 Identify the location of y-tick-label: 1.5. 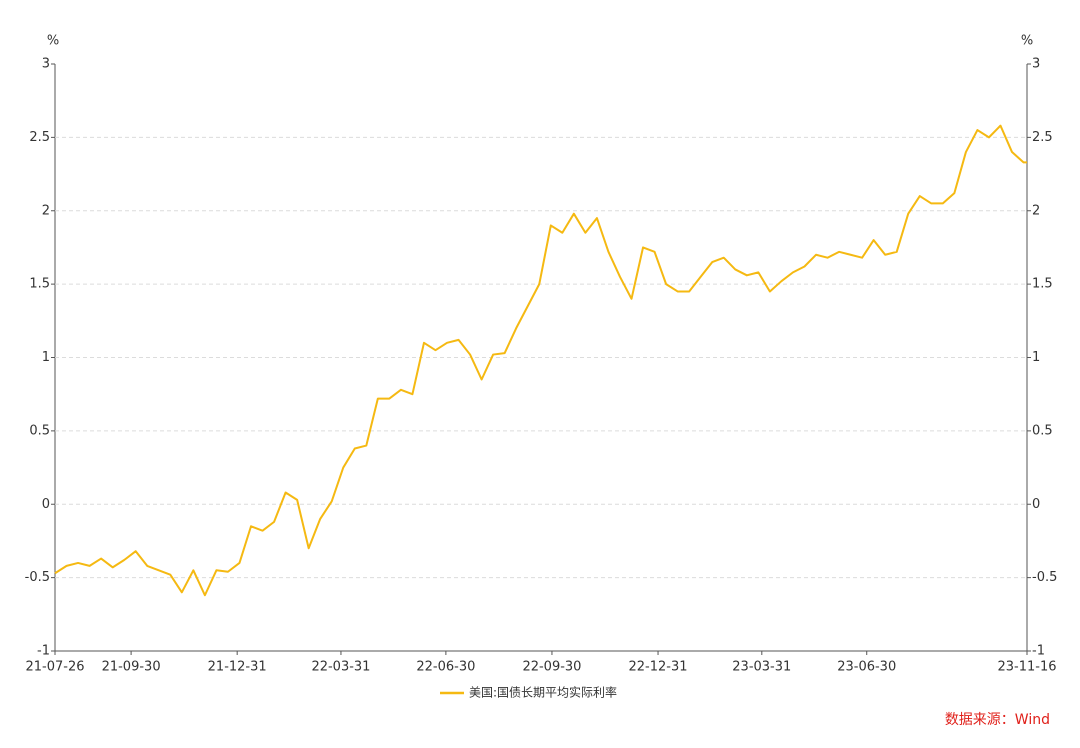
(39, 284).